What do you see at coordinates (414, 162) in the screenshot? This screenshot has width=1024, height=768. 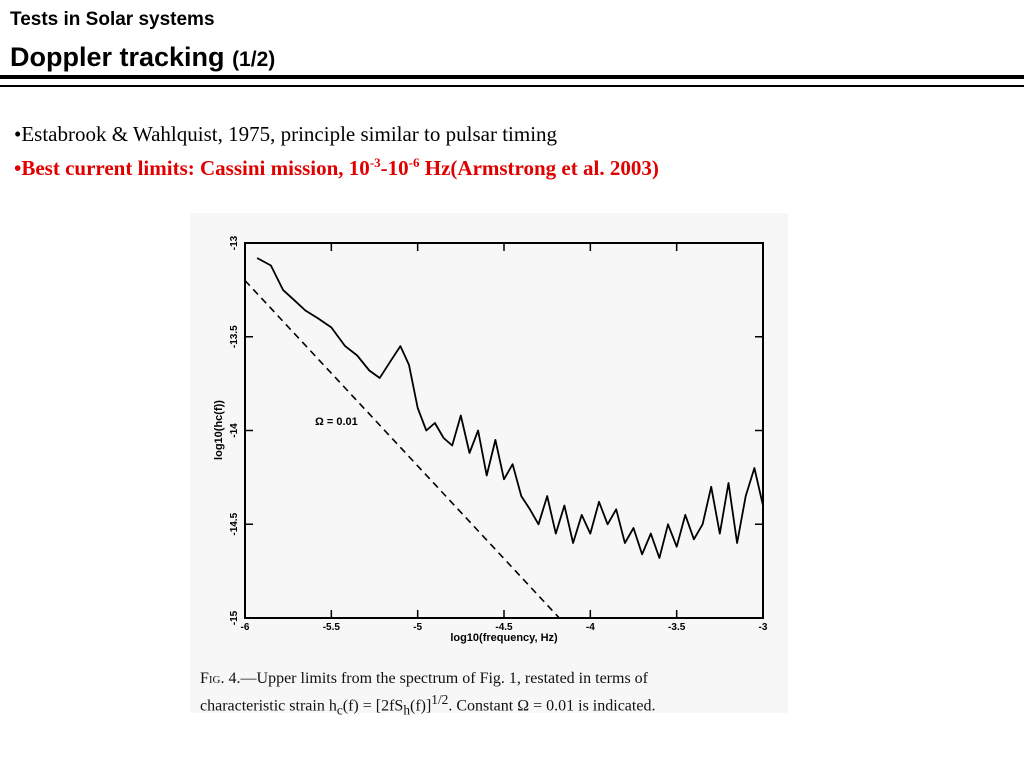 I see `bullet-cassini-exp2: -6` at bounding box center [414, 162].